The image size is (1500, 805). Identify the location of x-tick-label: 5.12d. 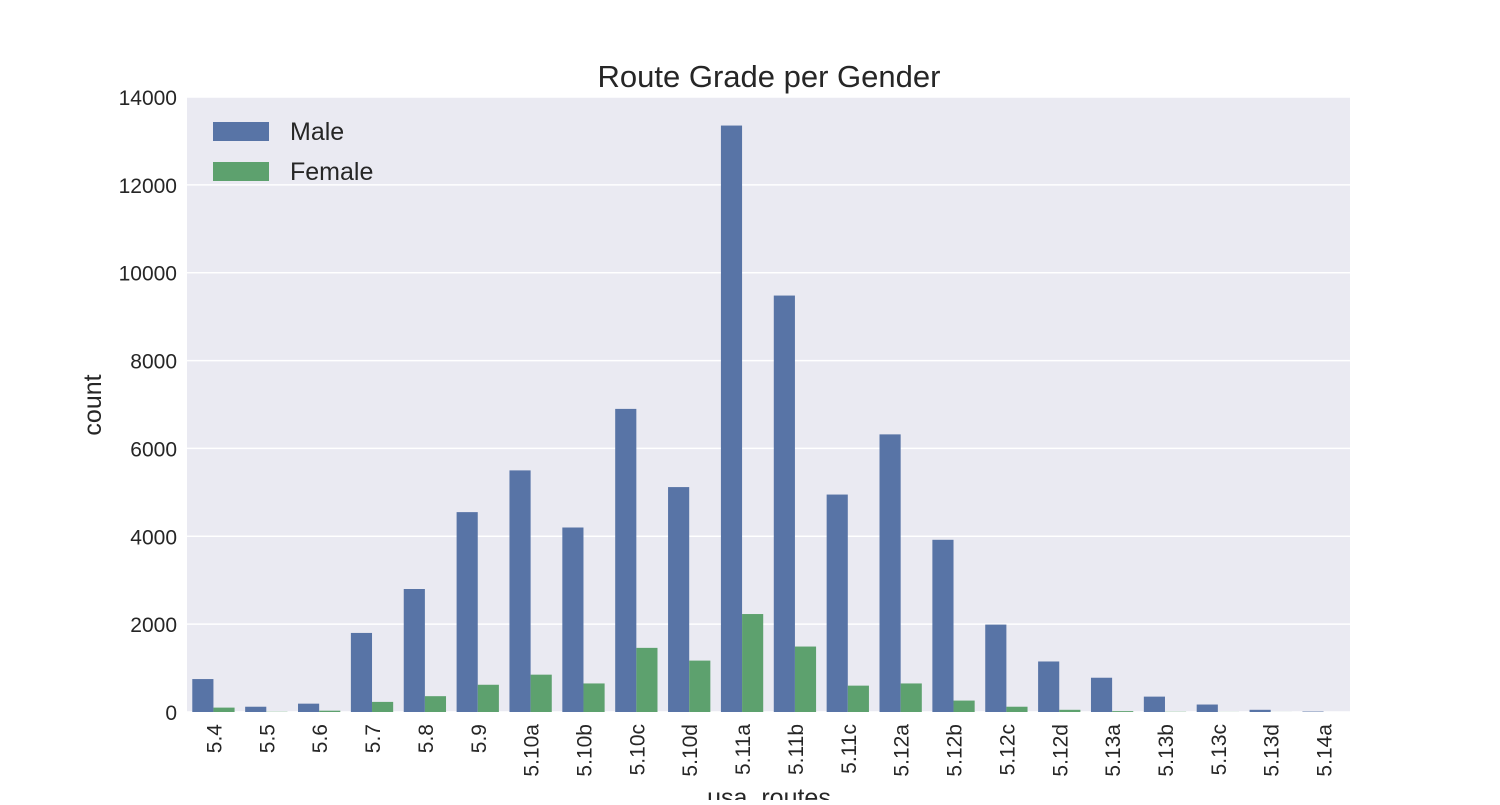
(1060, 750).